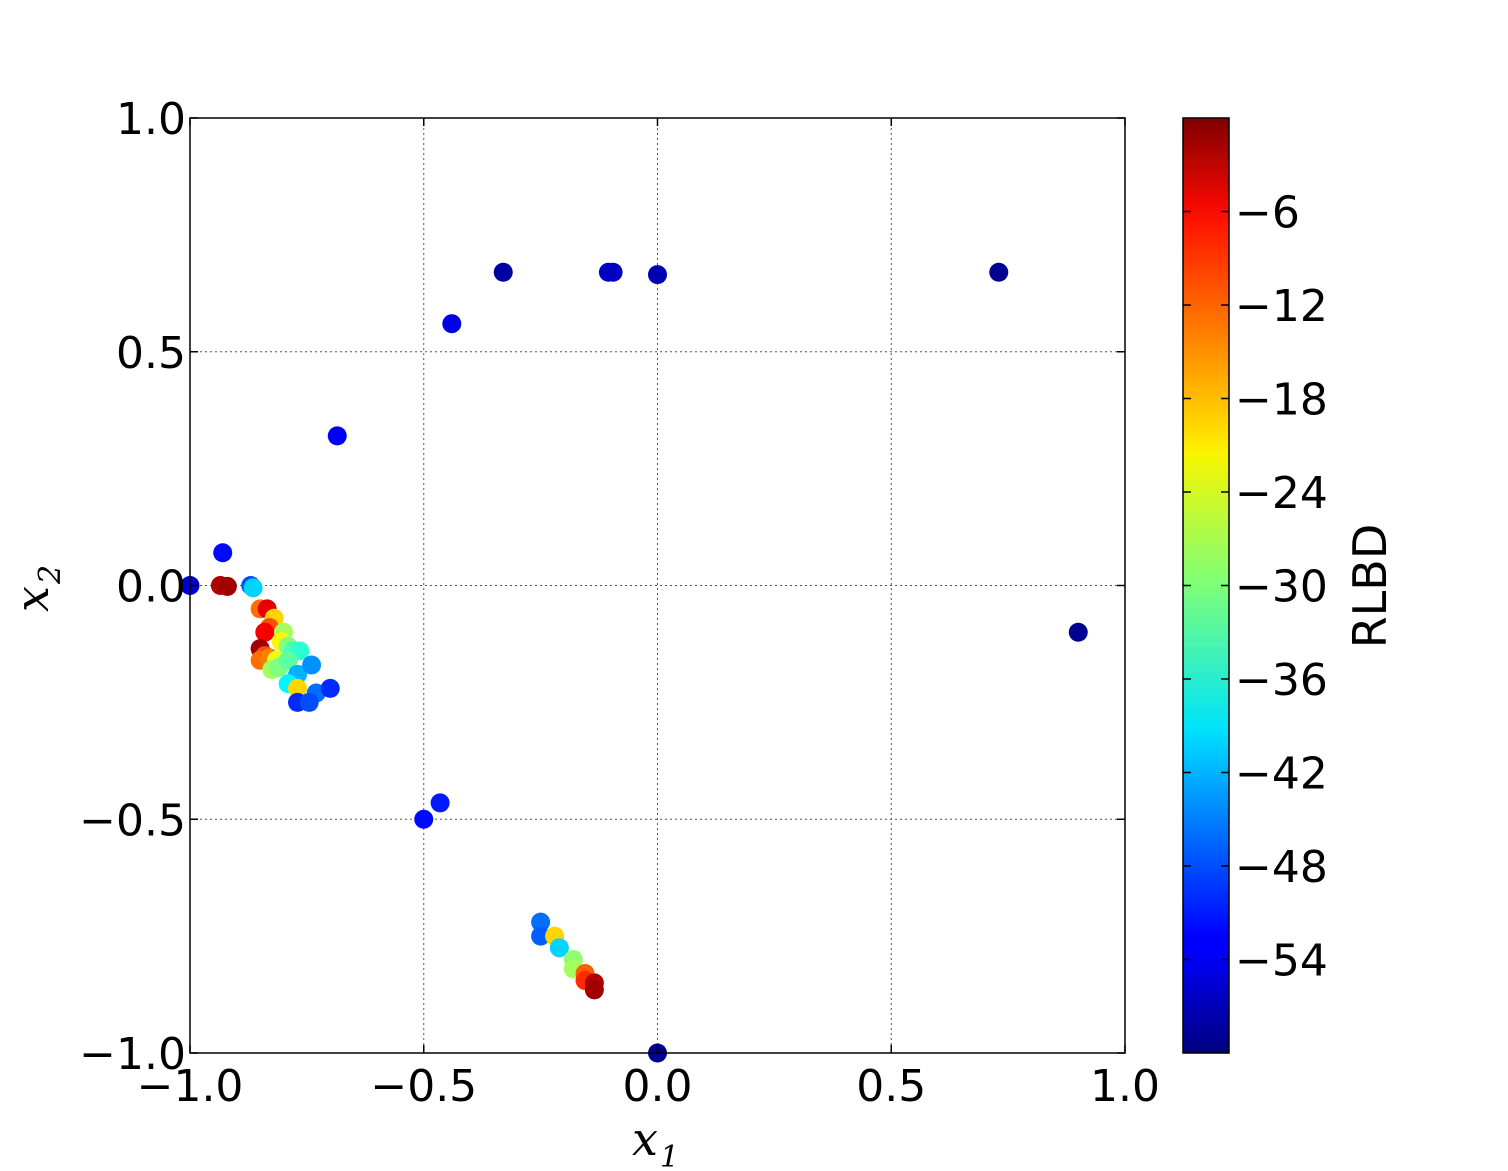 Image resolution: width=1508 pixels, height=1171 pixels. What do you see at coordinates (423, 1086) in the screenshot?
I see `x-tick-label: −0.5` at bounding box center [423, 1086].